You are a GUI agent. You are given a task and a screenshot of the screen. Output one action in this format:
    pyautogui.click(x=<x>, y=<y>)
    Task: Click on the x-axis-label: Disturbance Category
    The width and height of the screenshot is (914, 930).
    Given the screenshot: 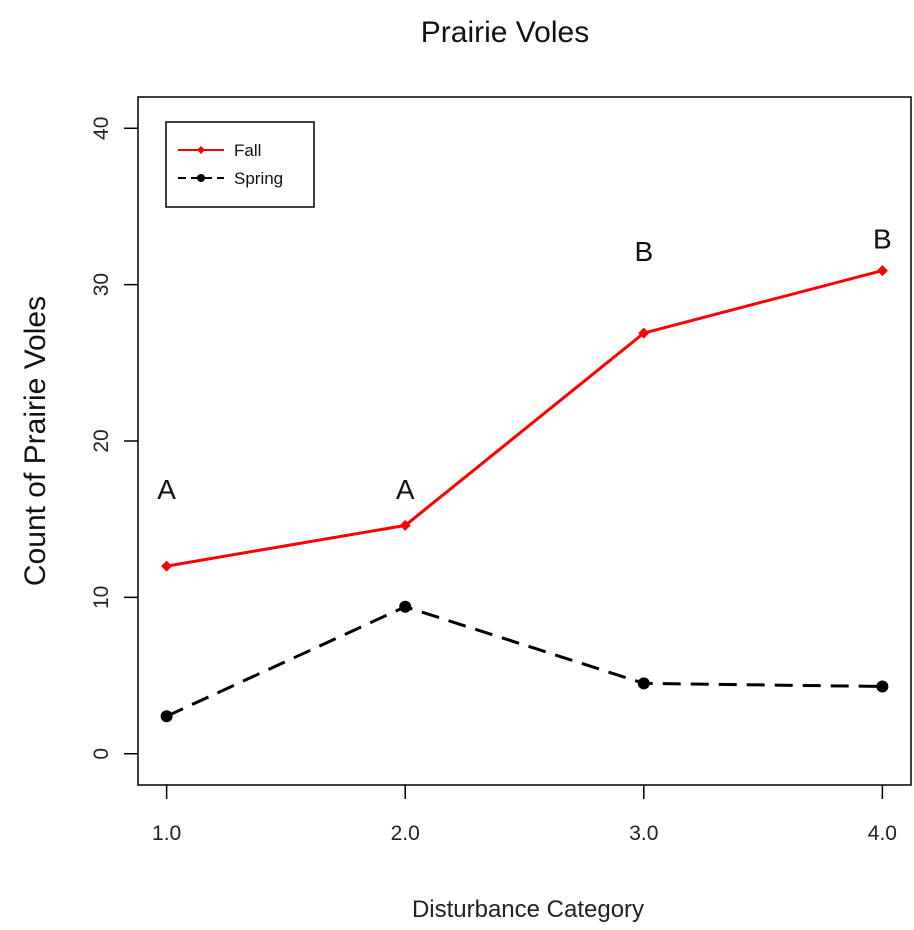 What is the action you would take?
    pyautogui.click(x=528, y=909)
    